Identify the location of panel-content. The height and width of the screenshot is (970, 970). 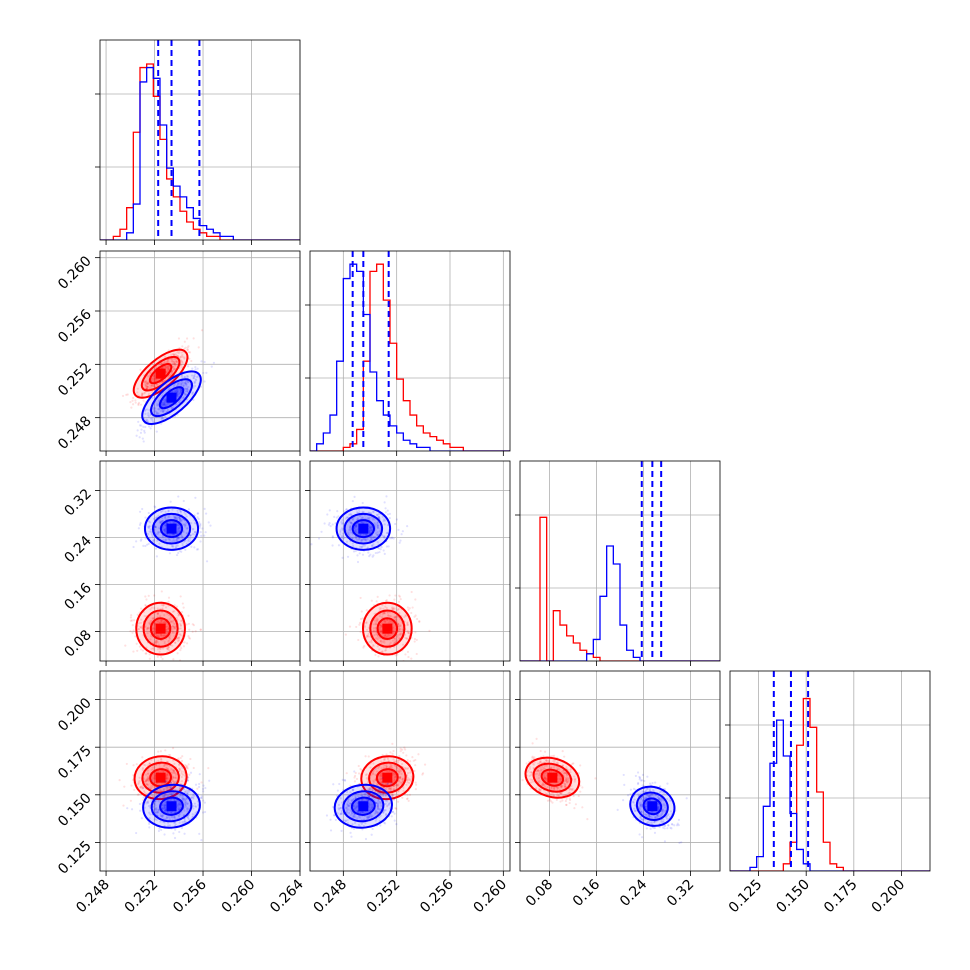
(200, 140).